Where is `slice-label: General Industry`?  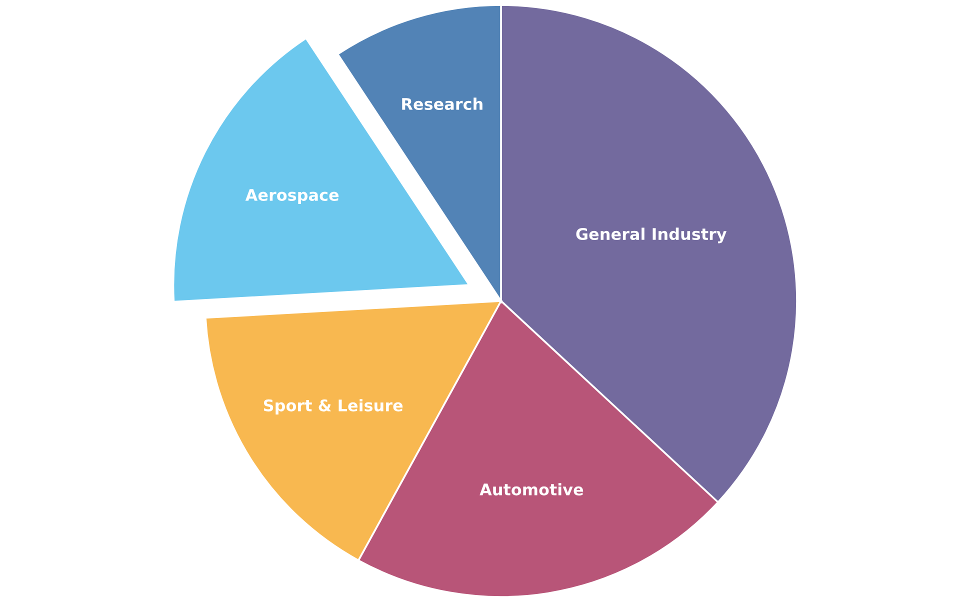
slice-label: General Industry is located at coordinates (651, 236).